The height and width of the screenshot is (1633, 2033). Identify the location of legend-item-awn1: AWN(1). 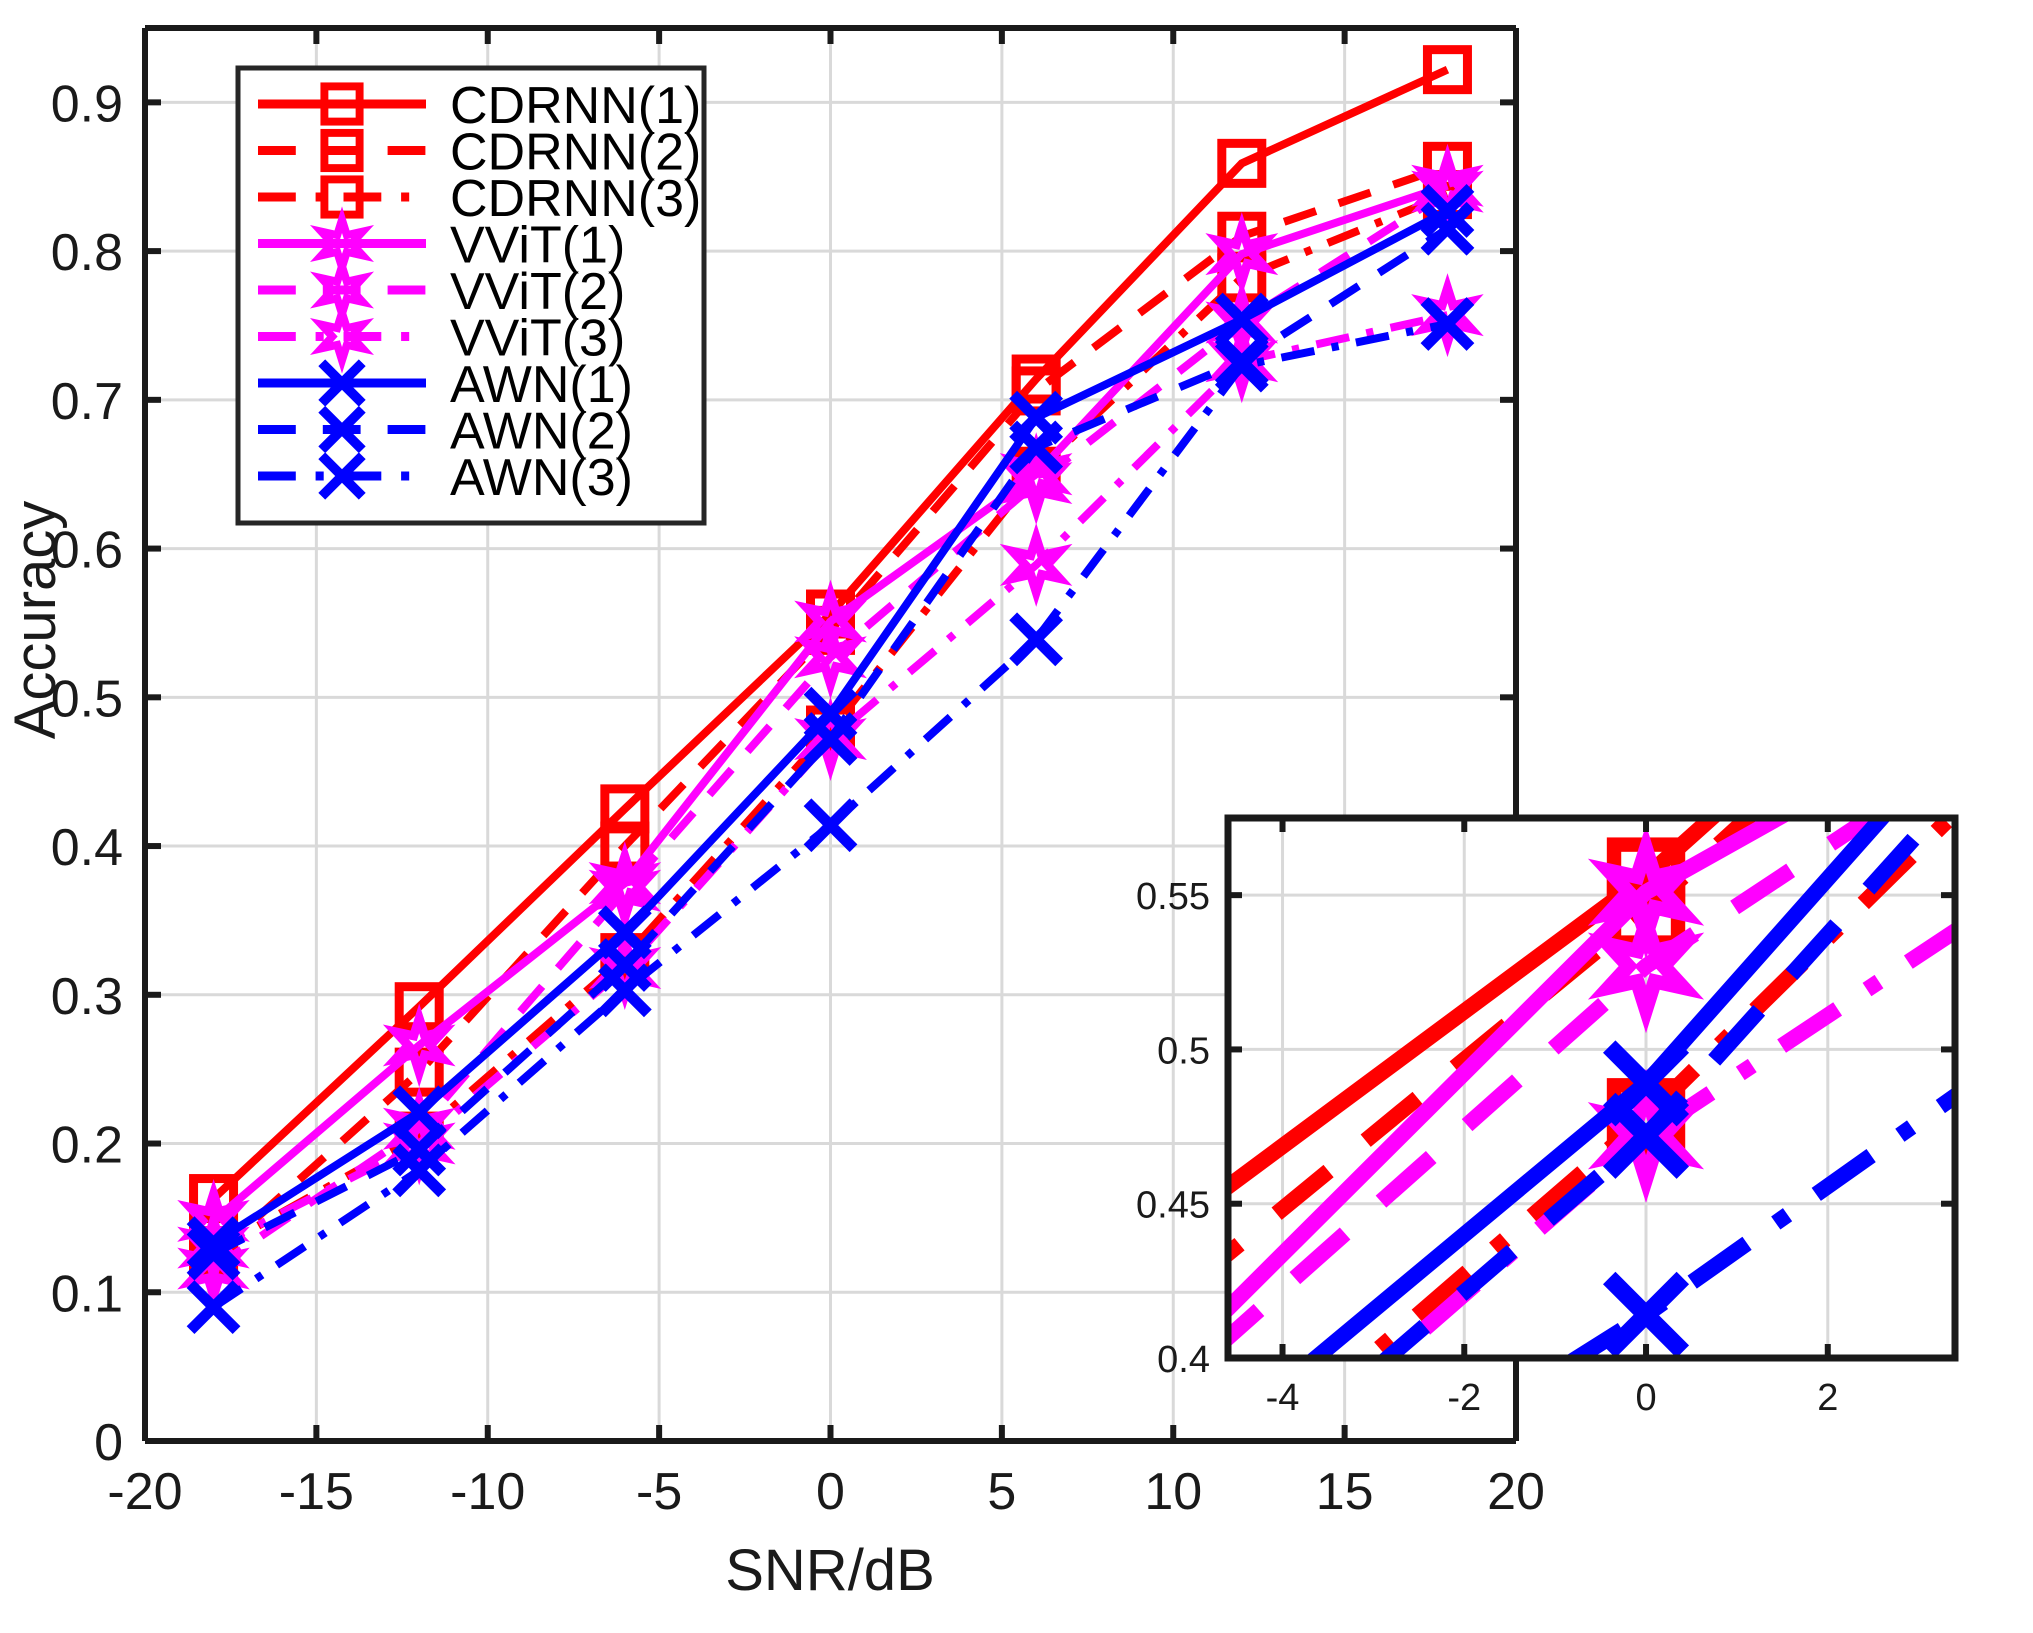
(445, 385).